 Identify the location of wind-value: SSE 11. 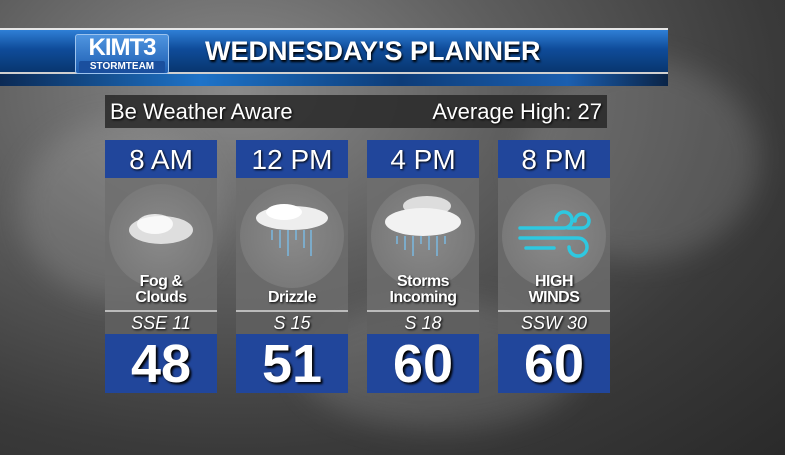
(161, 322).